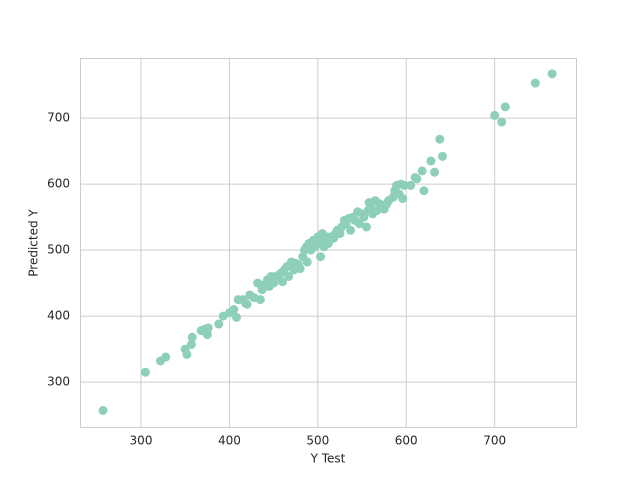 The width and height of the screenshot is (640, 480). I want to click on y-tick-label: 400, so click(58, 316).